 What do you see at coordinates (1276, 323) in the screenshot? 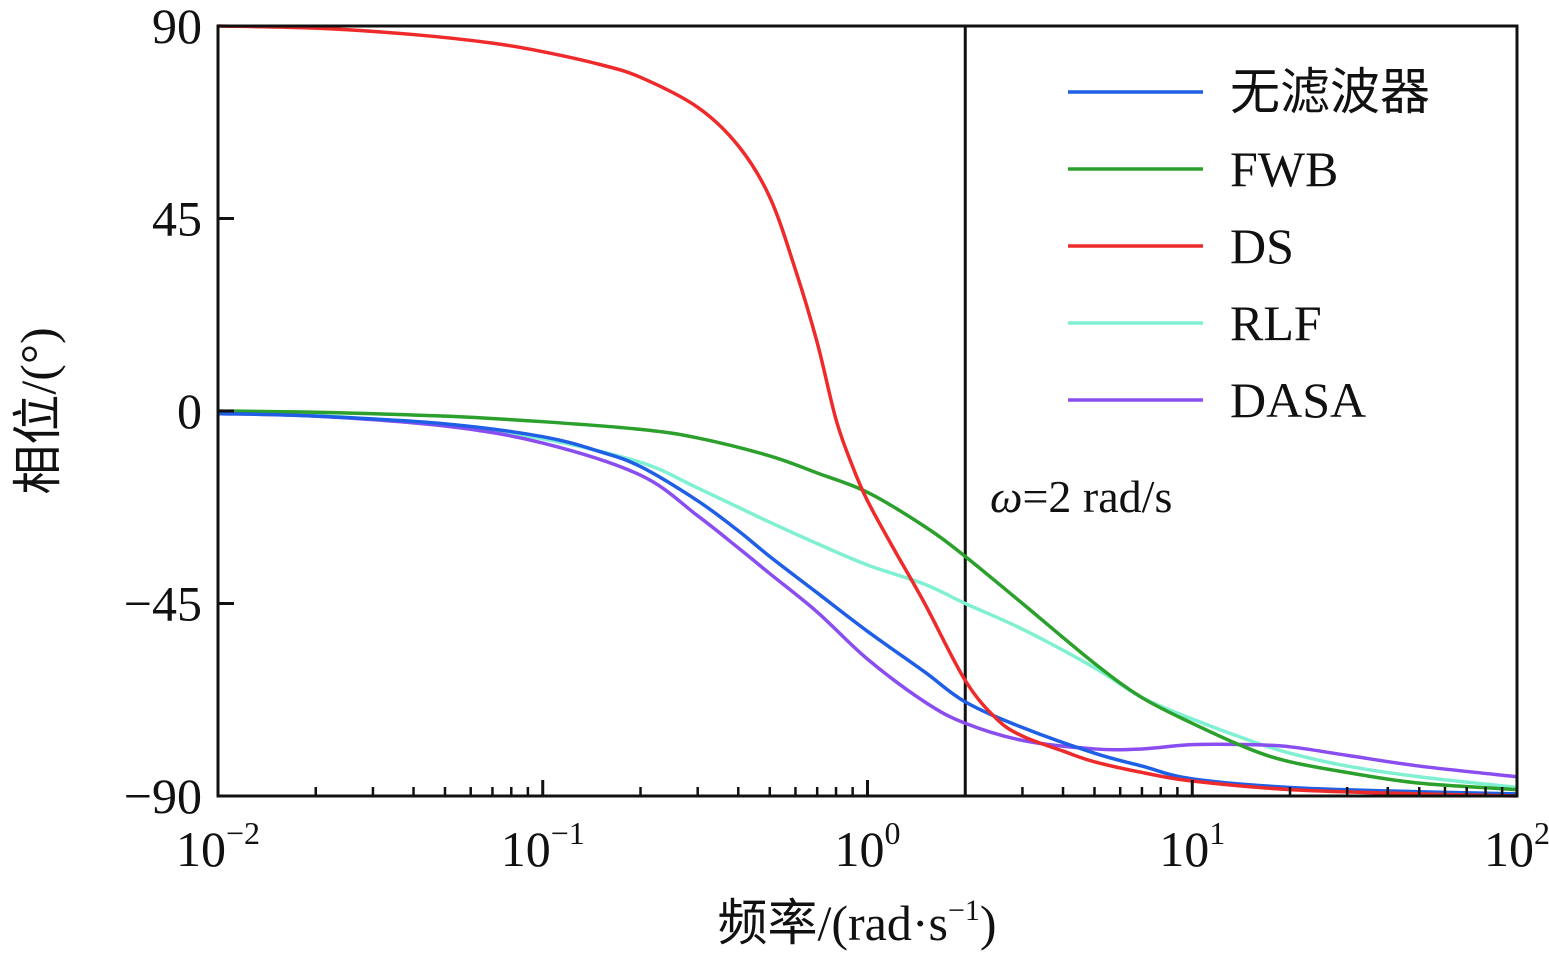
I see `legend-label: RLF` at bounding box center [1276, 323].